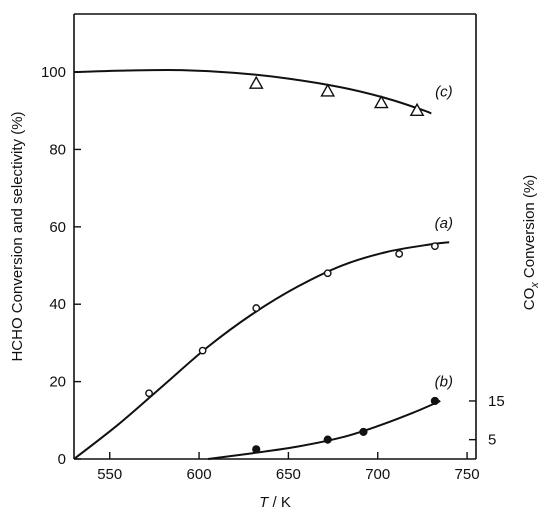 The height and width of the screenshot is (530, 550). What do you see at coordinates (252, 91) in the screenshot?
I see `fit-curve-c` at bounding box center [252, 91].